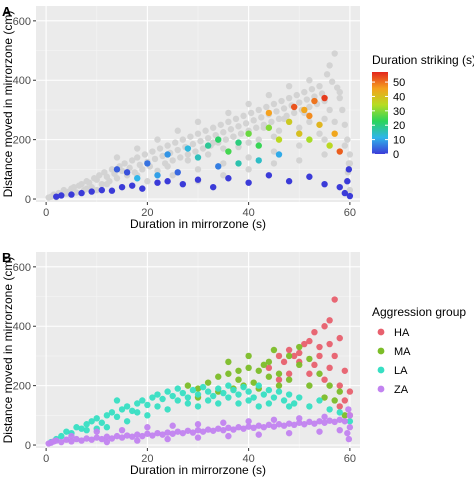 Image resolution: width=474 pixels, height=480 pixels. I want to click on x-tick-label: 0, so click(46, 213).